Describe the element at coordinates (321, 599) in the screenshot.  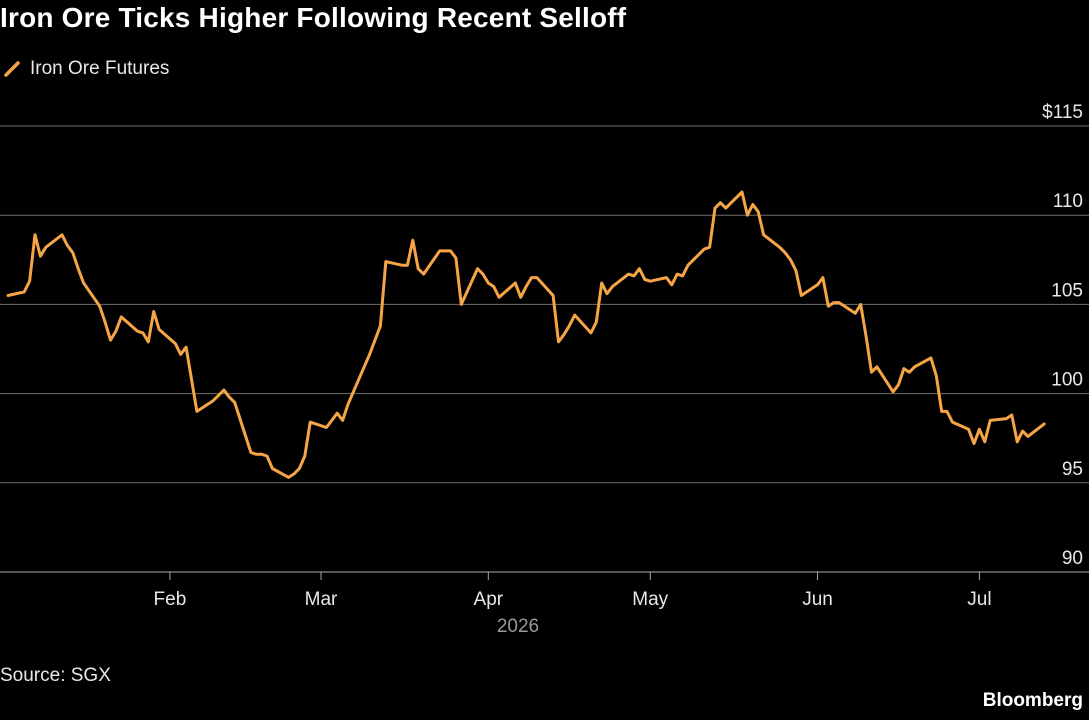
I see `x-tick-label: Mar` at that location.